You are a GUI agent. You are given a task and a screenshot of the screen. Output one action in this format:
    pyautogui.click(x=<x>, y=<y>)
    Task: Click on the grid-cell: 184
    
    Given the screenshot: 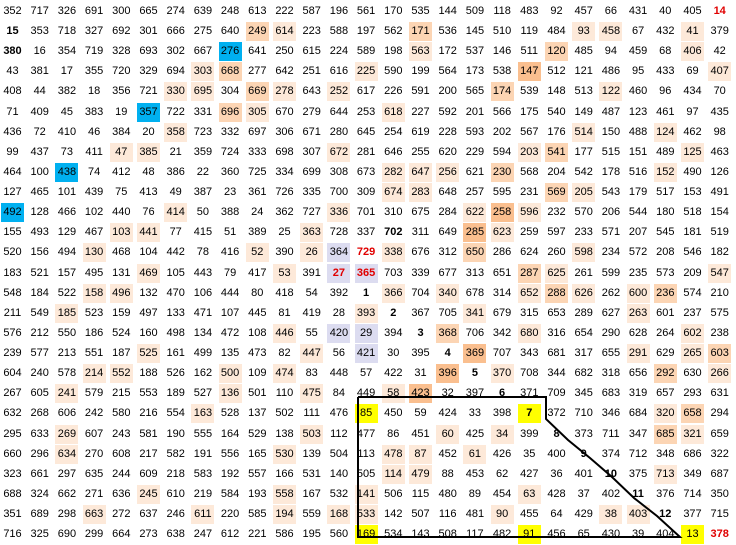 What is the action you would take?
    pyautogui.click(x=39, y=292)
    